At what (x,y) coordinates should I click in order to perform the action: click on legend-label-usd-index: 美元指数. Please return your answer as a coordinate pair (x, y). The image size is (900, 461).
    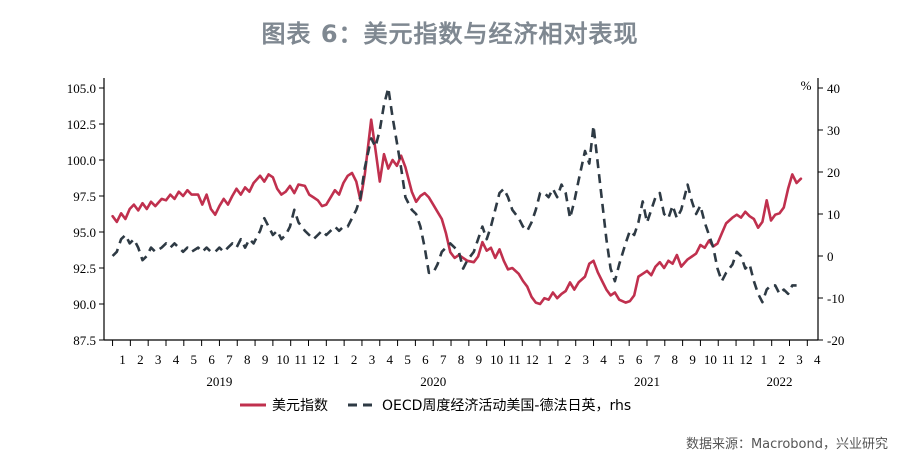
    Looking at the image, I should click on (300, 406).